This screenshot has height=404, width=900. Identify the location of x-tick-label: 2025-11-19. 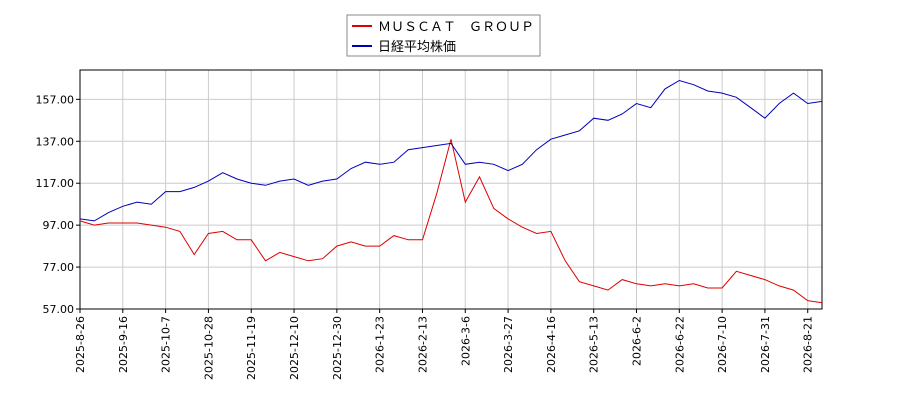
(251, 348).